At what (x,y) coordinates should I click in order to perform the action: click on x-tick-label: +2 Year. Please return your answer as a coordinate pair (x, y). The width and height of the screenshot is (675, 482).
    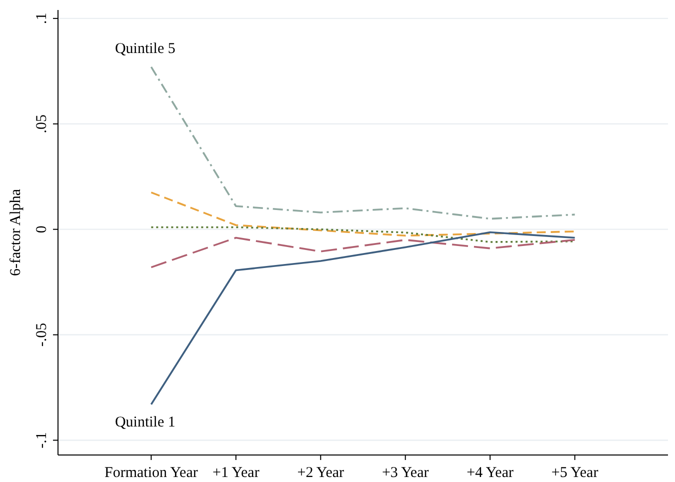
    Looking at the image, I should click on (320, 473).